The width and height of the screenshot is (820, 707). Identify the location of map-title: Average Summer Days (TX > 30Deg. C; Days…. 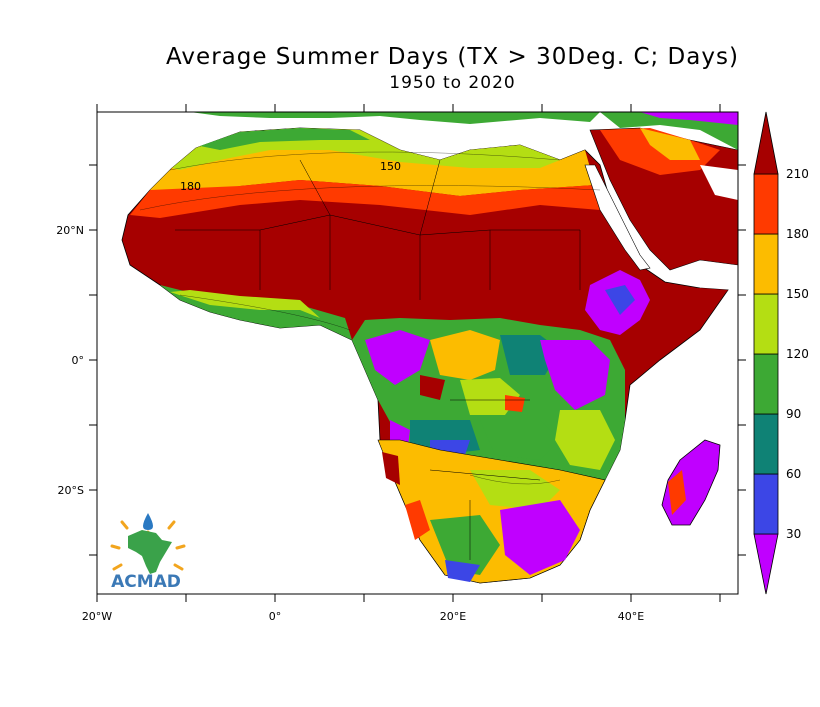
(452, 57).